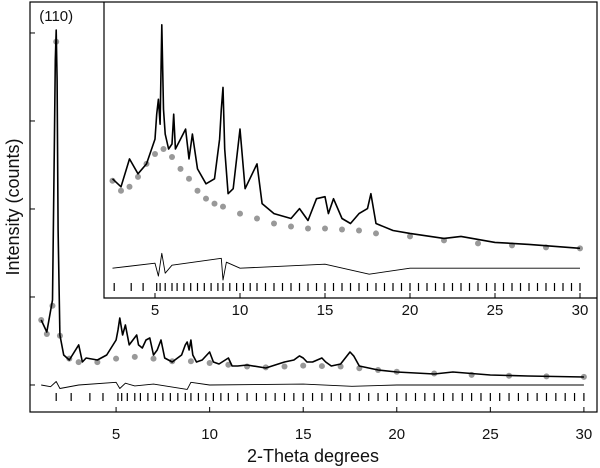  I want to click on y-axis-label: Intensity (counts), so click(13, 206).